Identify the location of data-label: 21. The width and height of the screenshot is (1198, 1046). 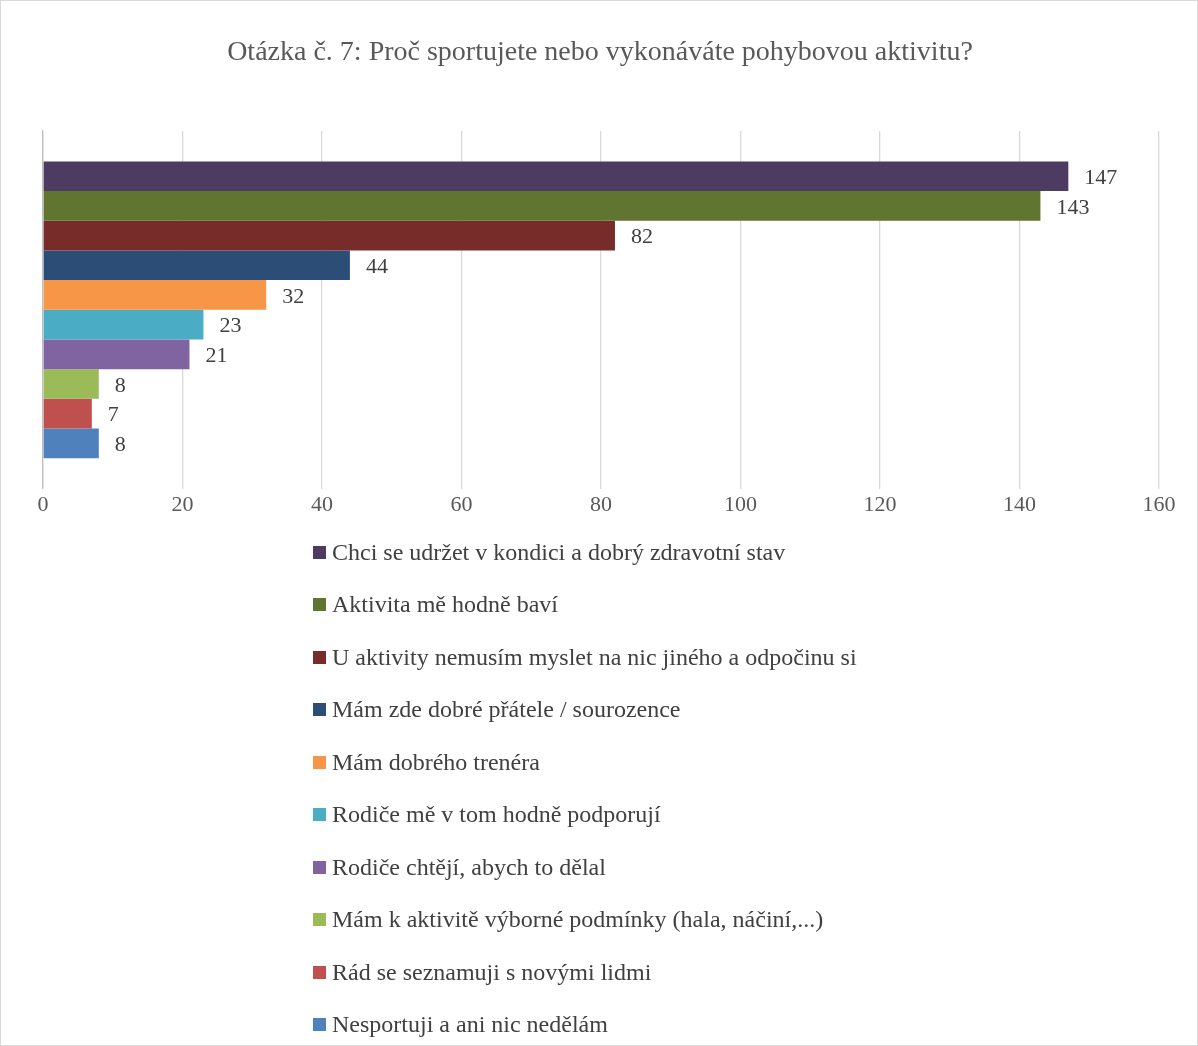
(216, 355).